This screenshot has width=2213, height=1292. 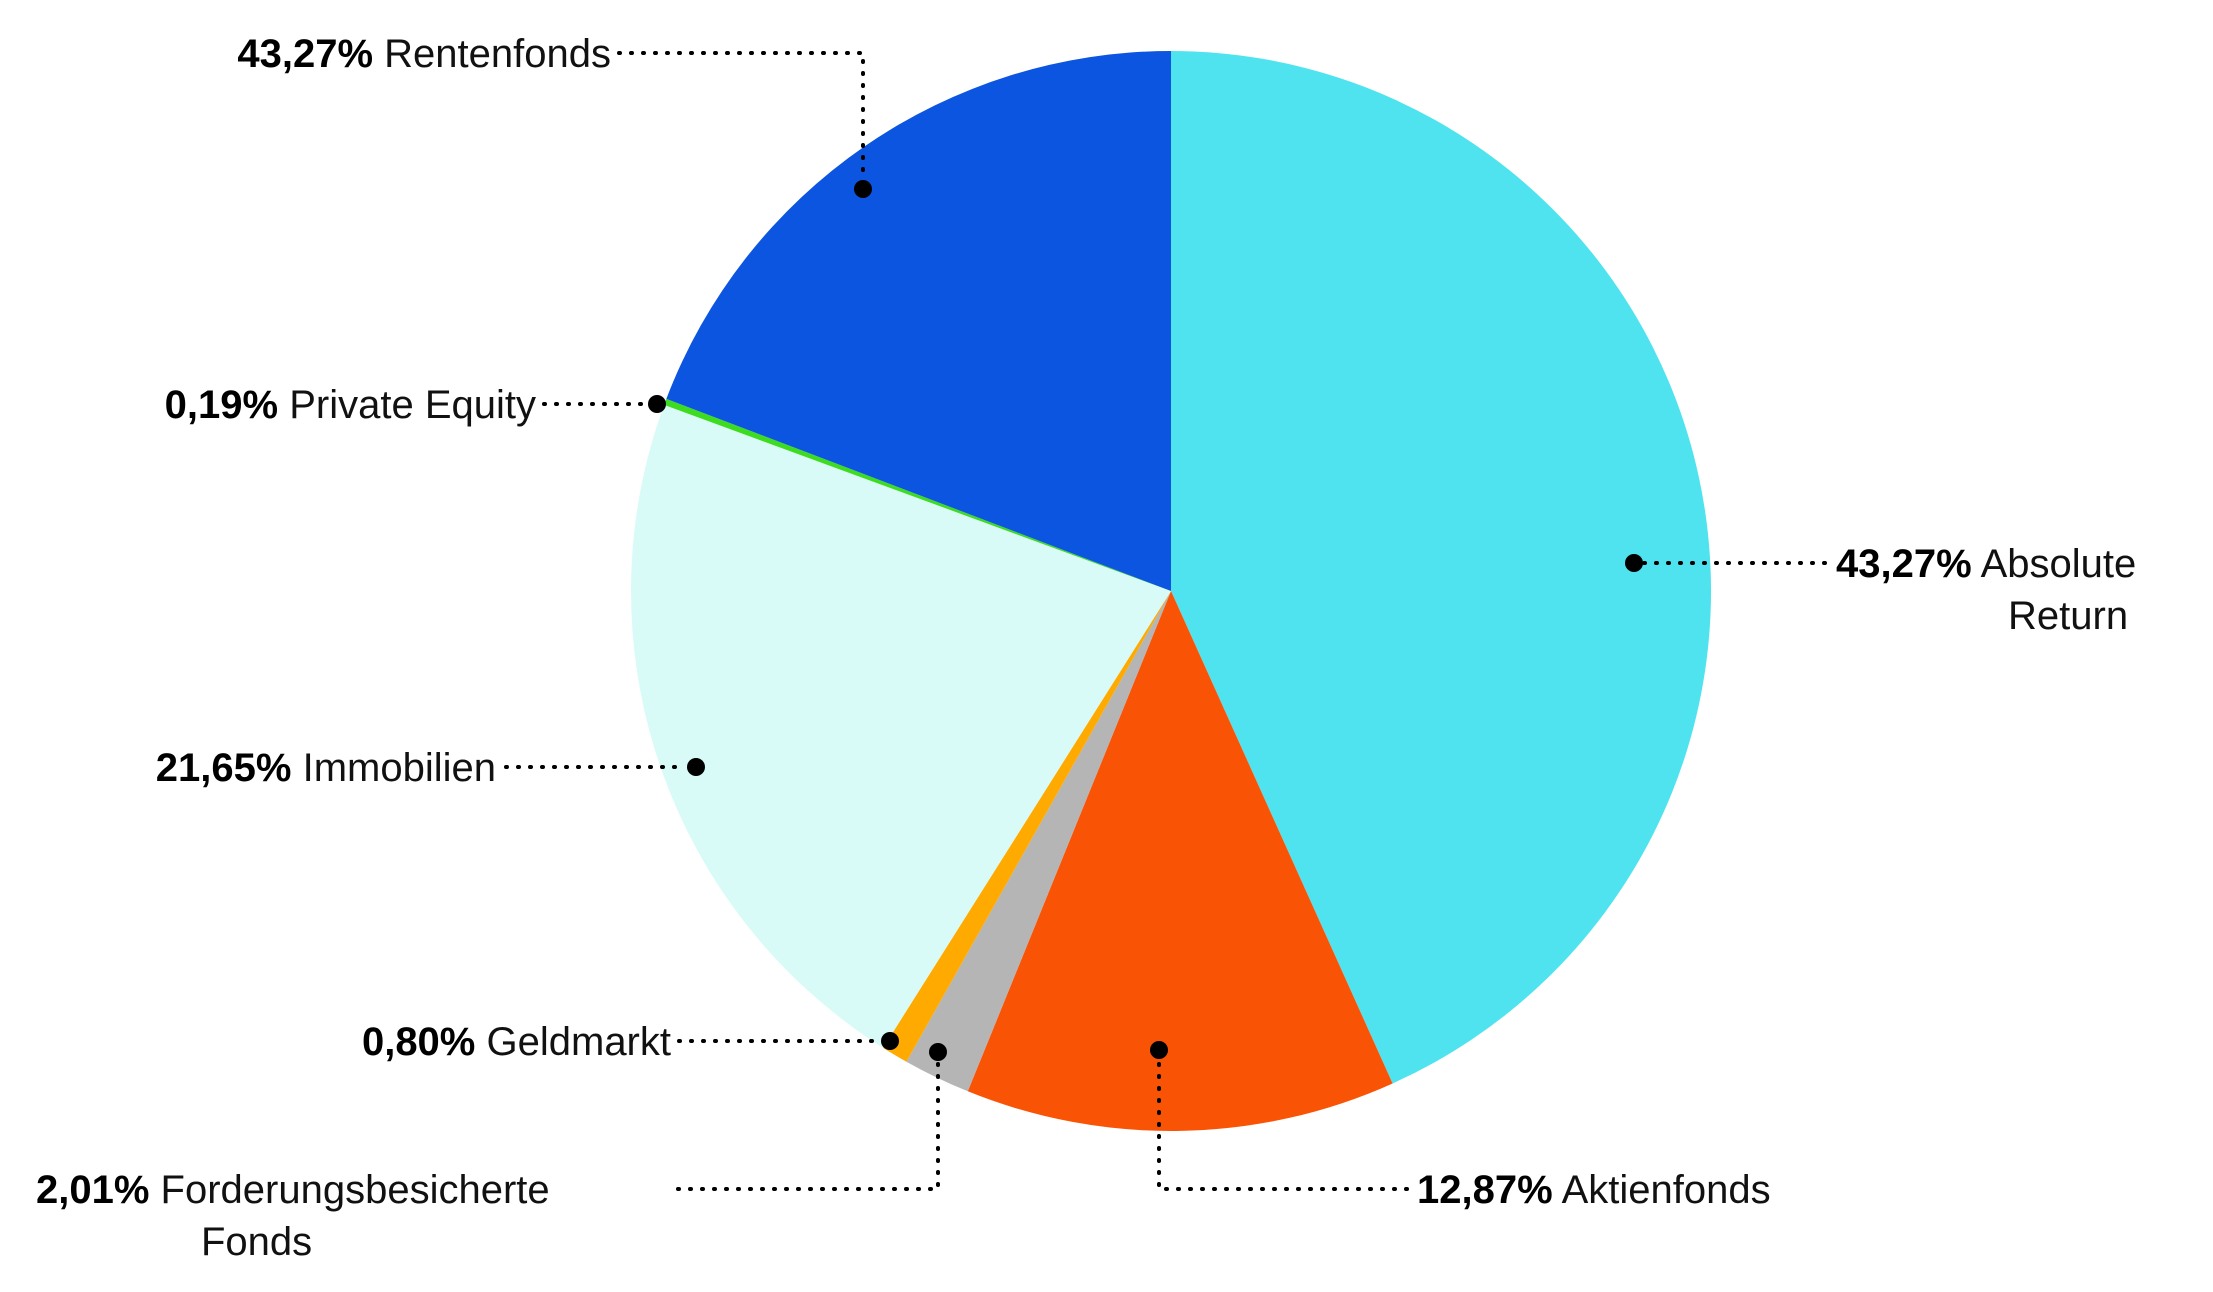 I want to click on callout-absolute-return-line1: 43,27% Absolute, so click(x=1986, y=564).